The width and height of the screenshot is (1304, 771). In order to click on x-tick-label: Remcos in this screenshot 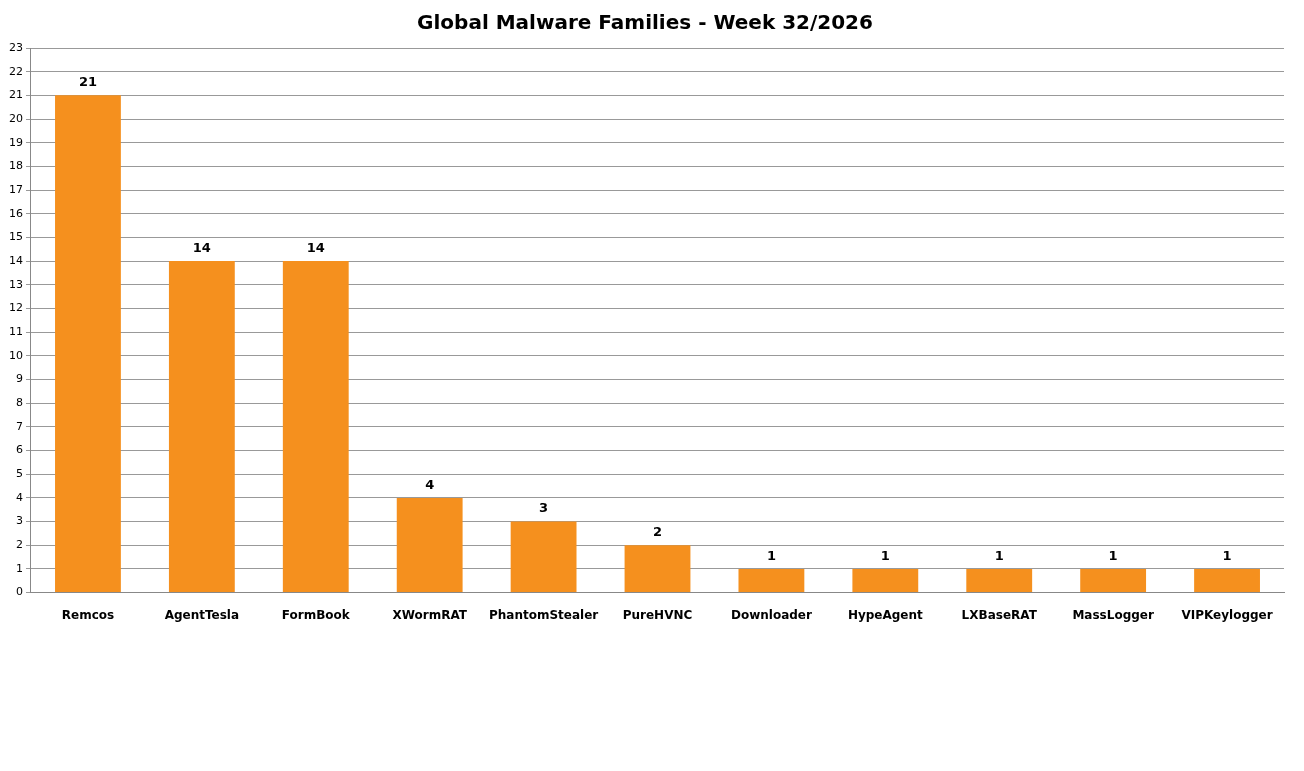, I will do `click(88, 614)`.